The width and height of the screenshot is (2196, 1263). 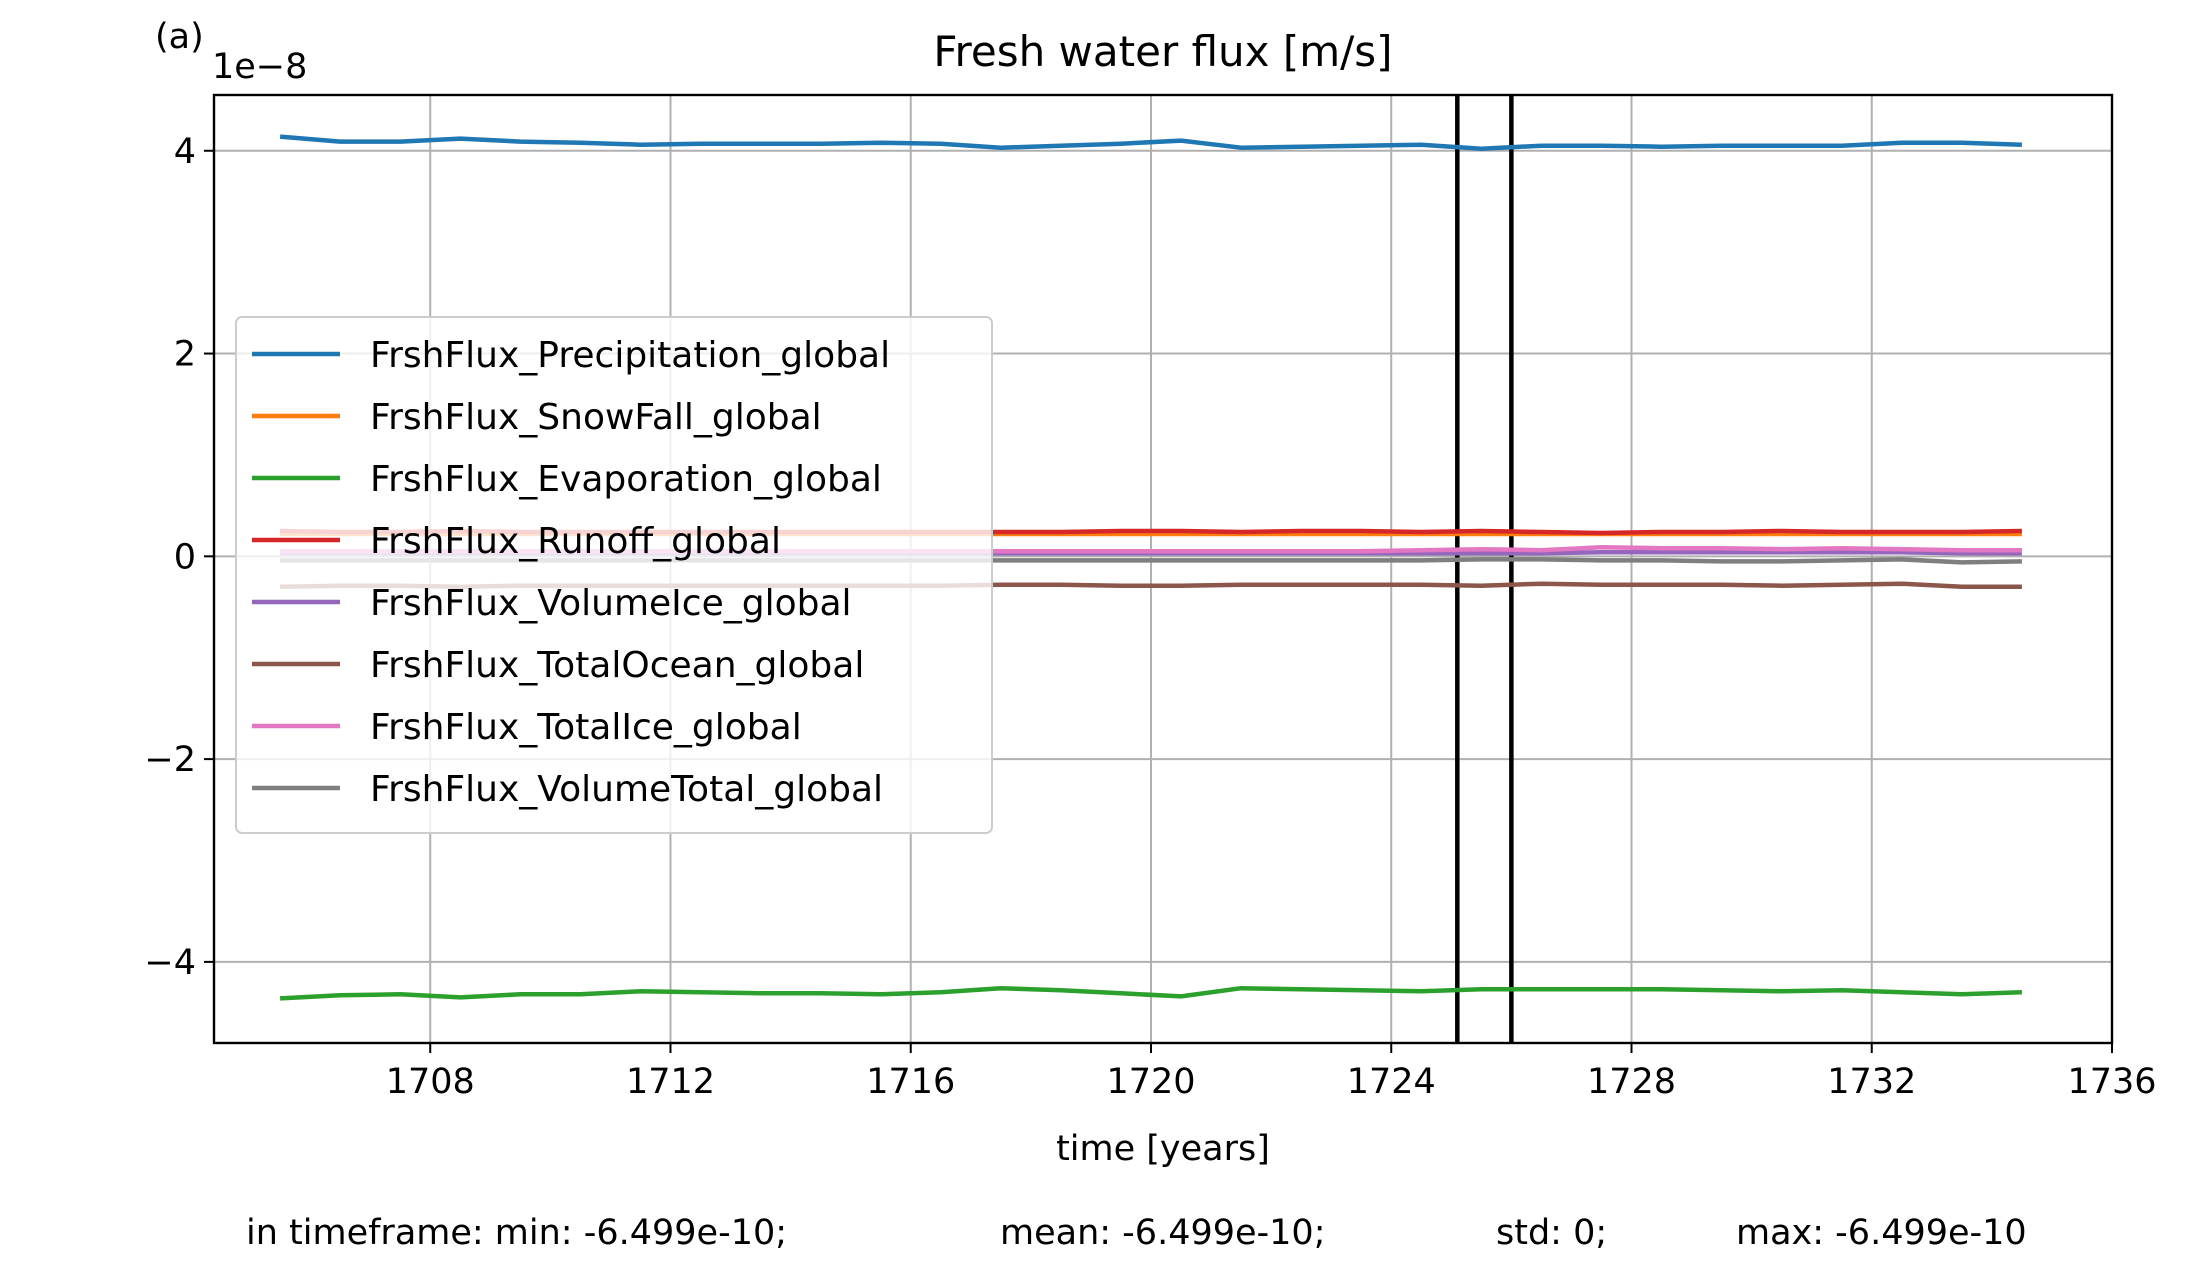 I want to click on legend-label: FrshFlux_VolumeTotal_global, so click(x=626, y=789).